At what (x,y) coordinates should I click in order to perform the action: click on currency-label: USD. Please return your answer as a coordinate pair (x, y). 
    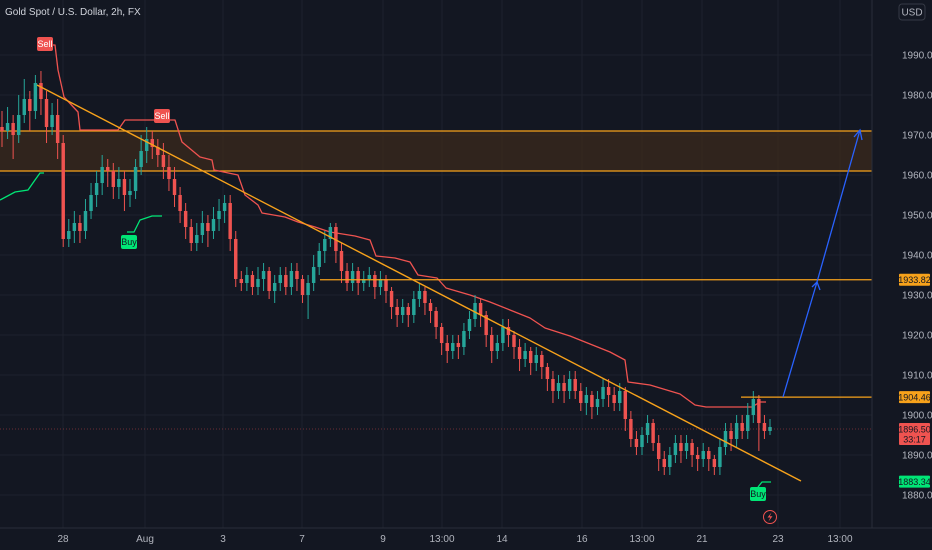
    Looking at the image, I should click on (911, 13).